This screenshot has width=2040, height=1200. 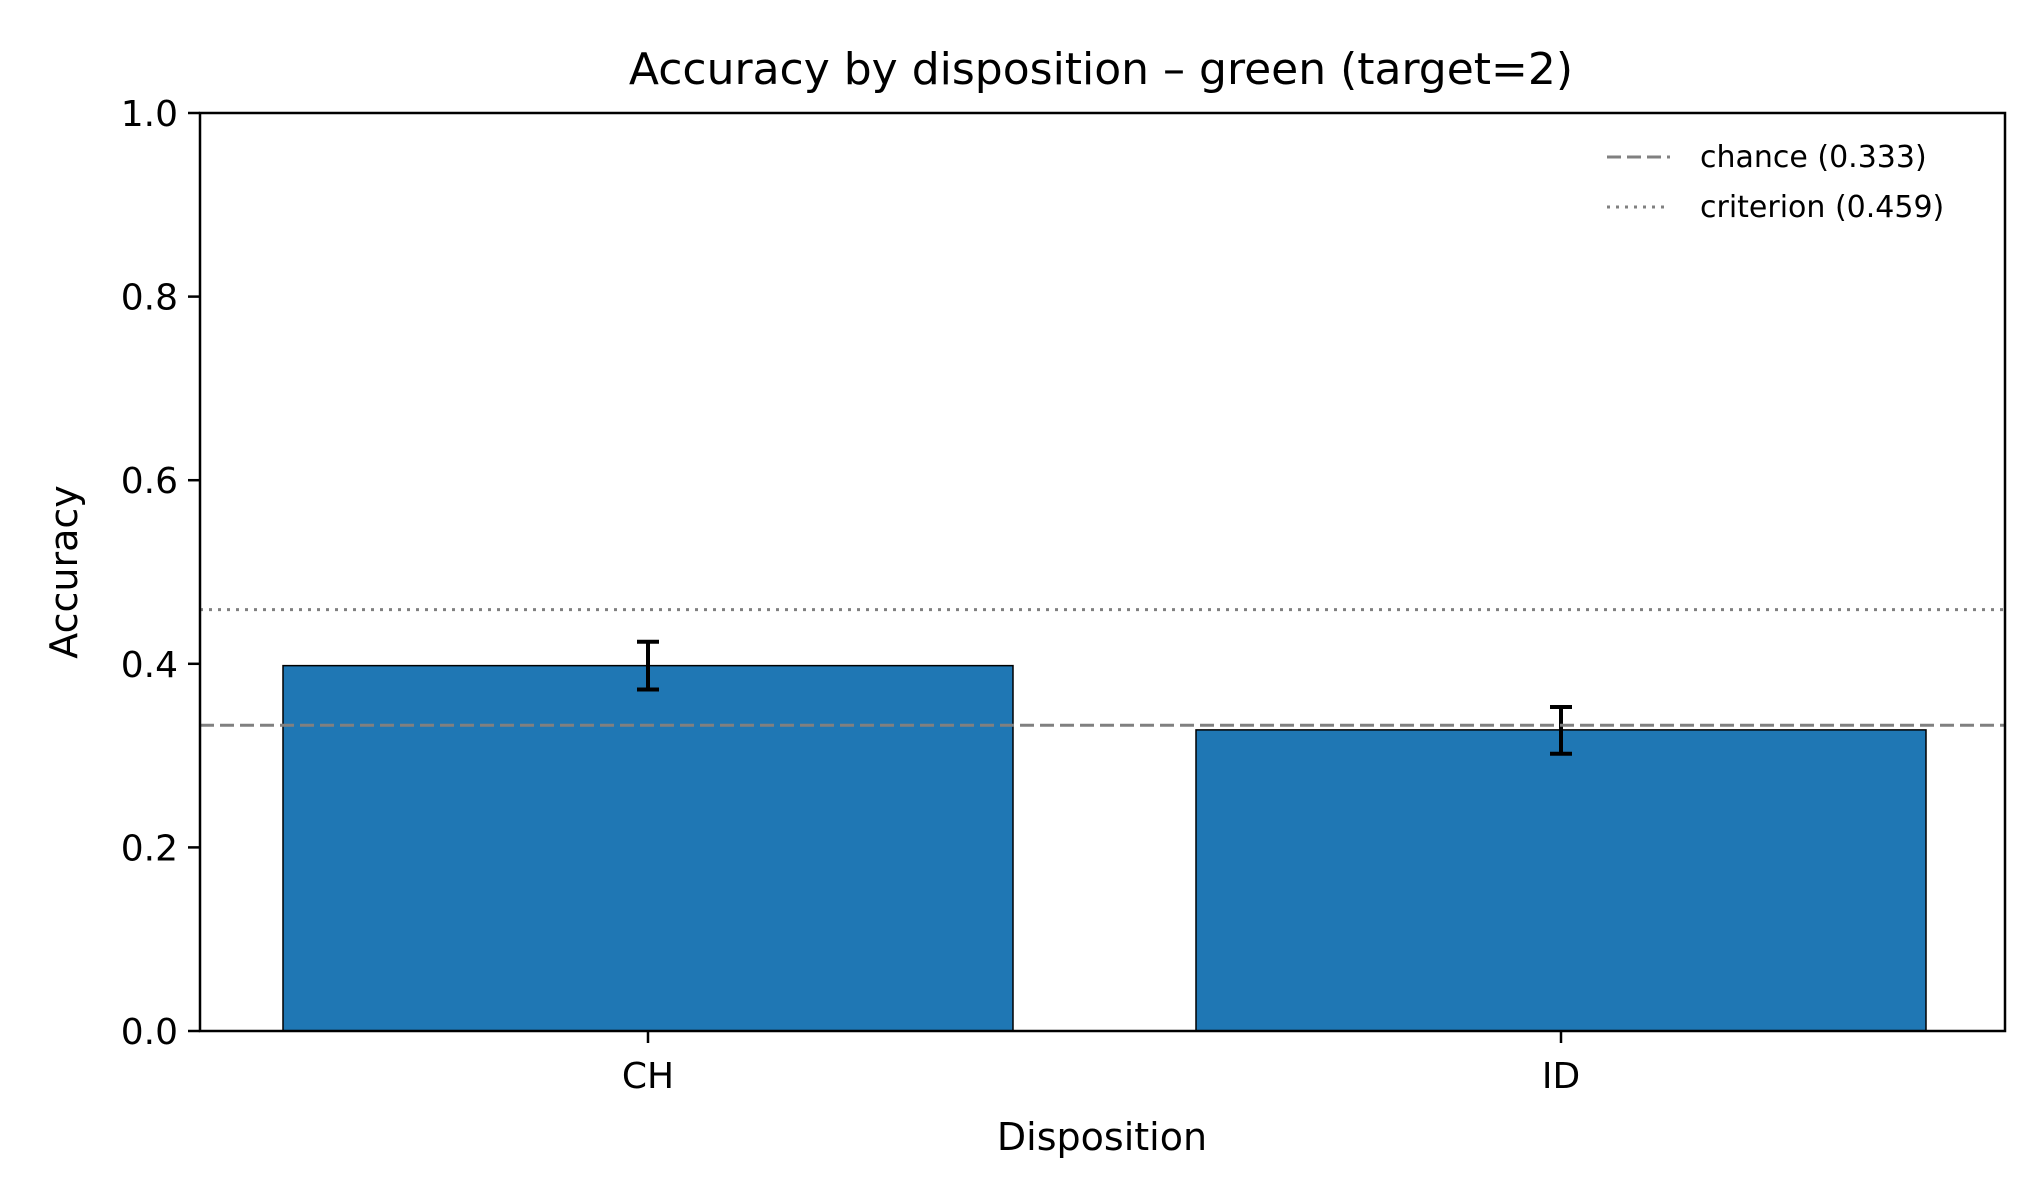 I want to click on y-axis-label: Accuracy, so click(x=64, y=572).